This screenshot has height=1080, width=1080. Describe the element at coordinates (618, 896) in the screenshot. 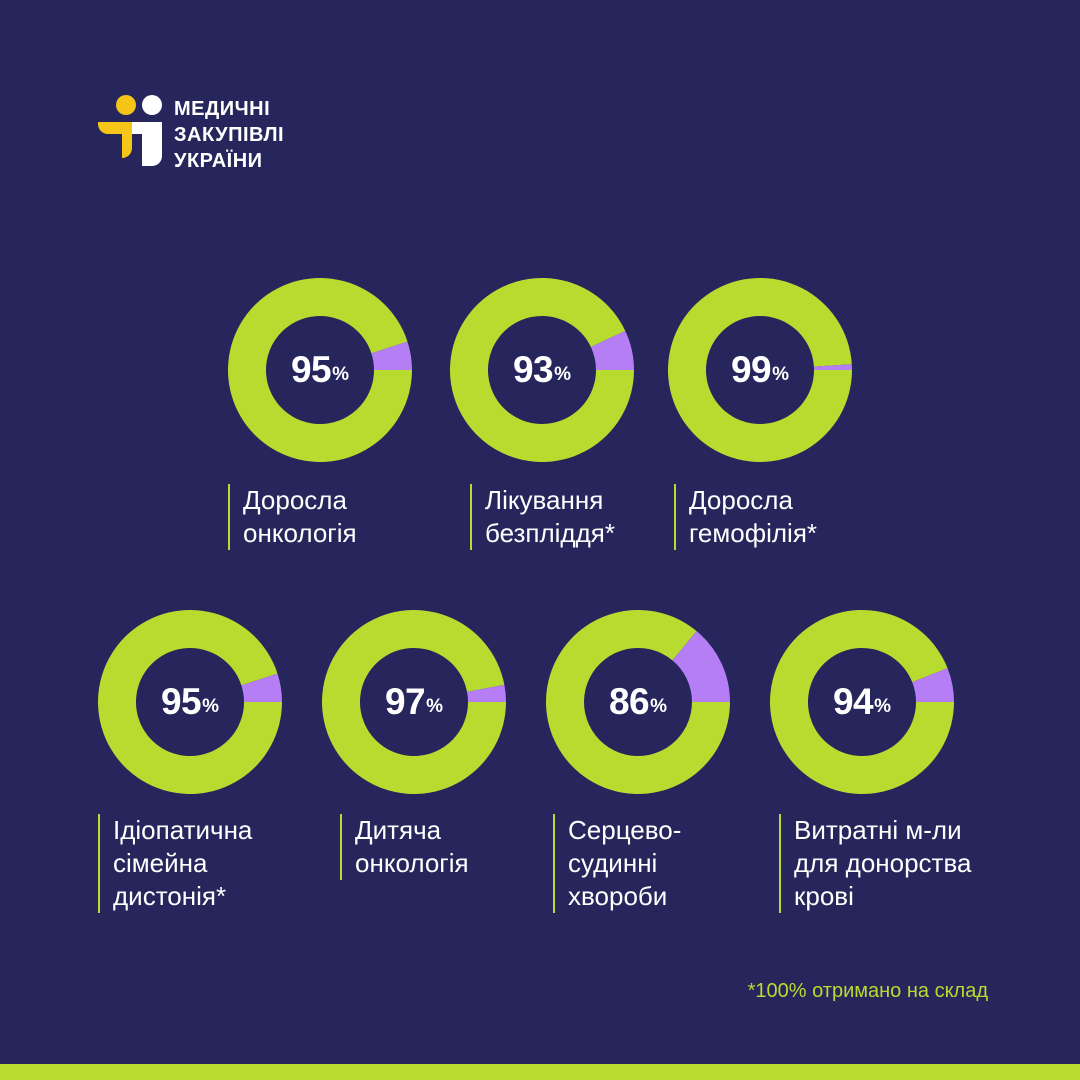

I see `label-line: хвороби` at that location.